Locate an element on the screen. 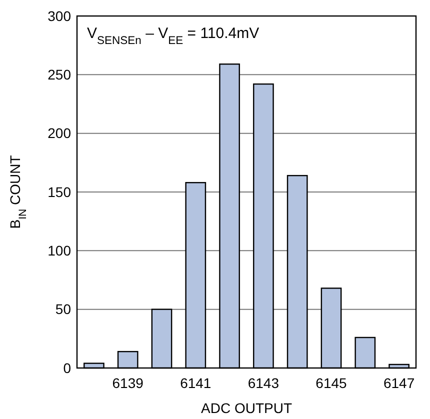 Image resolution: width=430 pixels, height=419 pixels. x-tick-label: 6145 is located at coordinates (332, 383).